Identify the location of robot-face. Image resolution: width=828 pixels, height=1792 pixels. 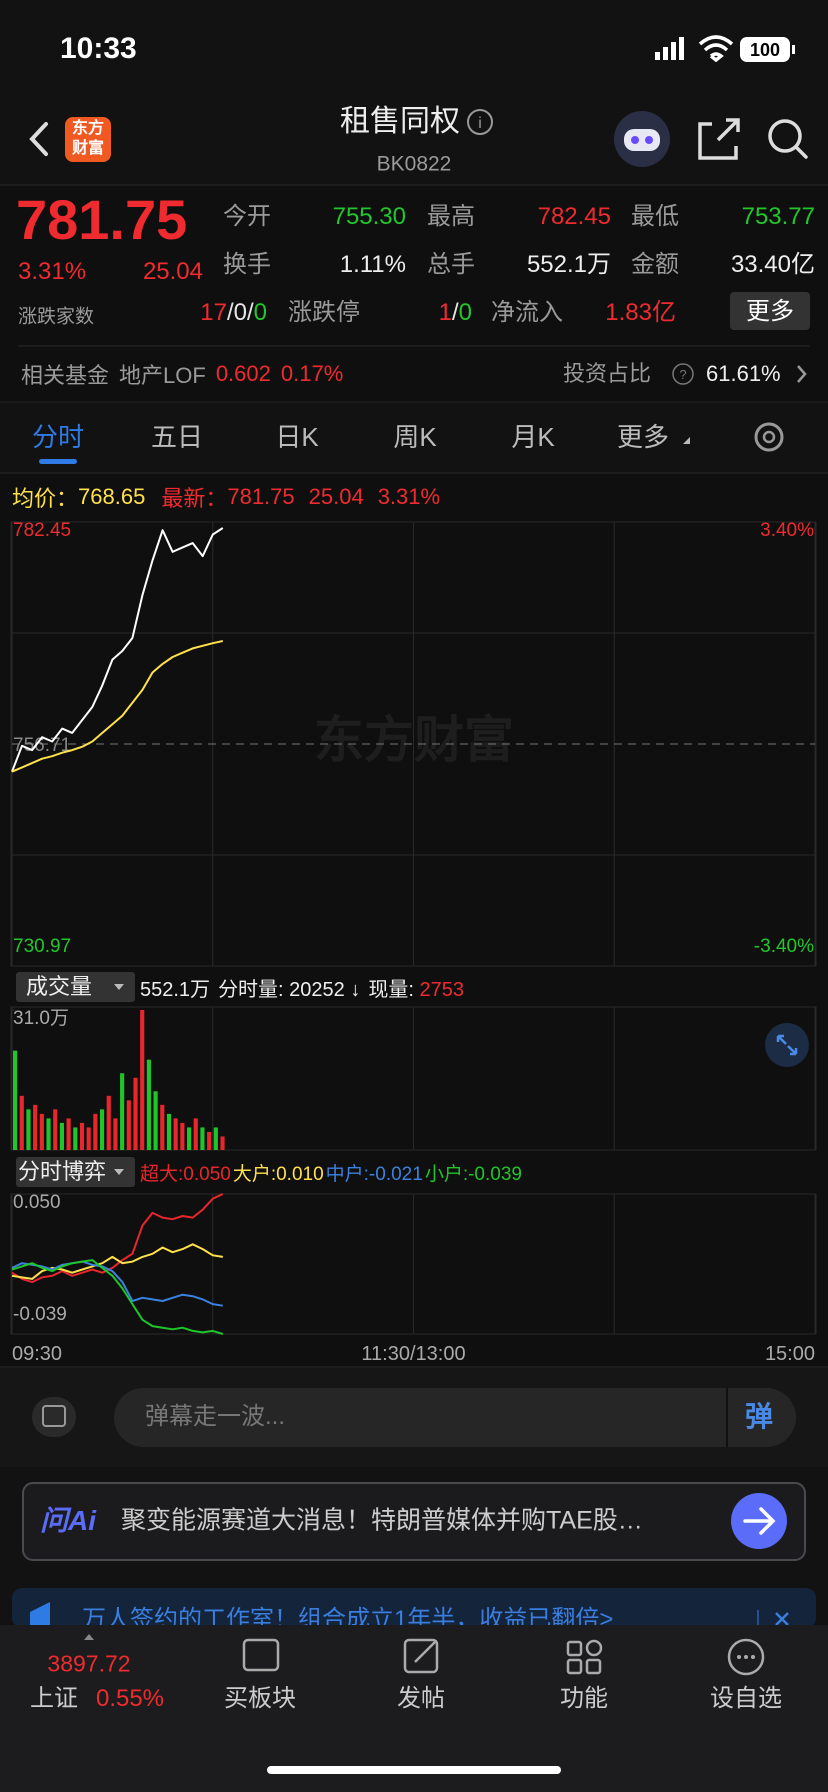
(642, 140).